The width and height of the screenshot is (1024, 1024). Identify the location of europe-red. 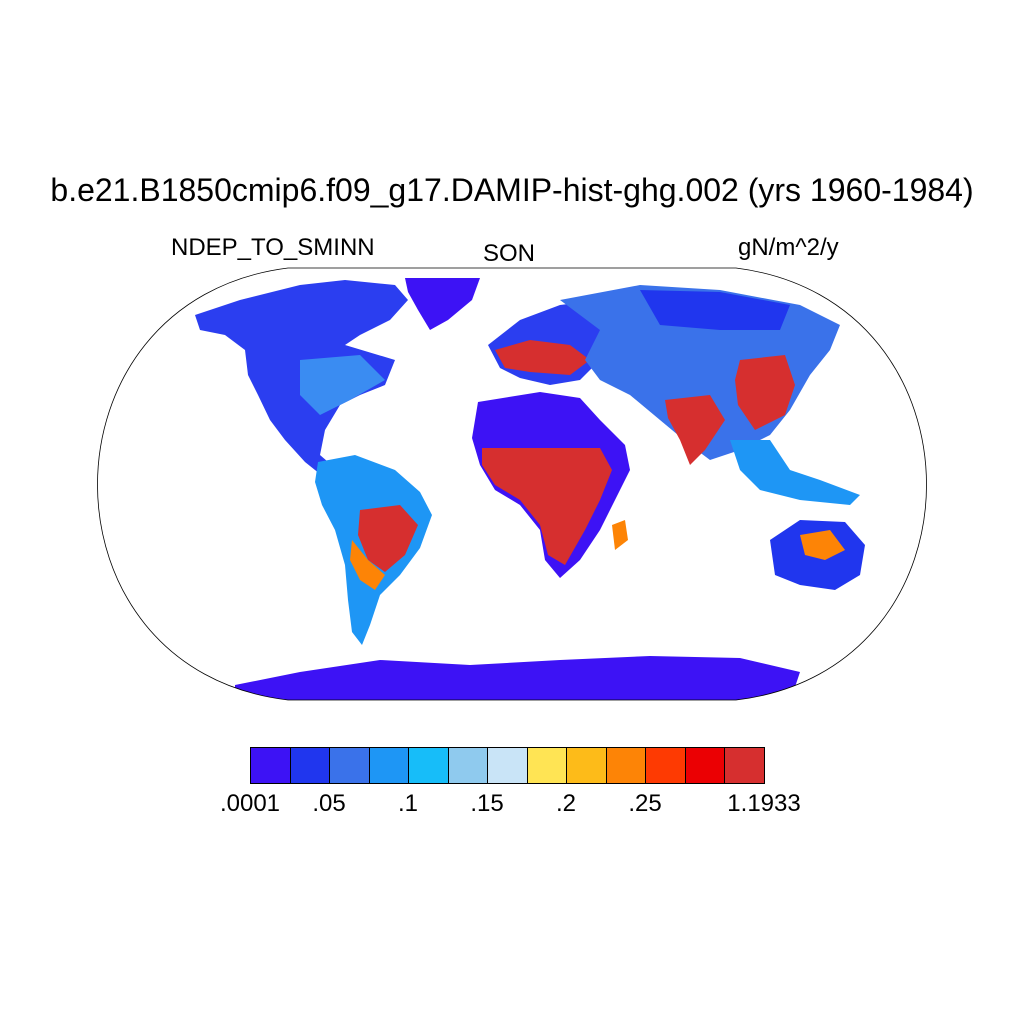
(542, 357).